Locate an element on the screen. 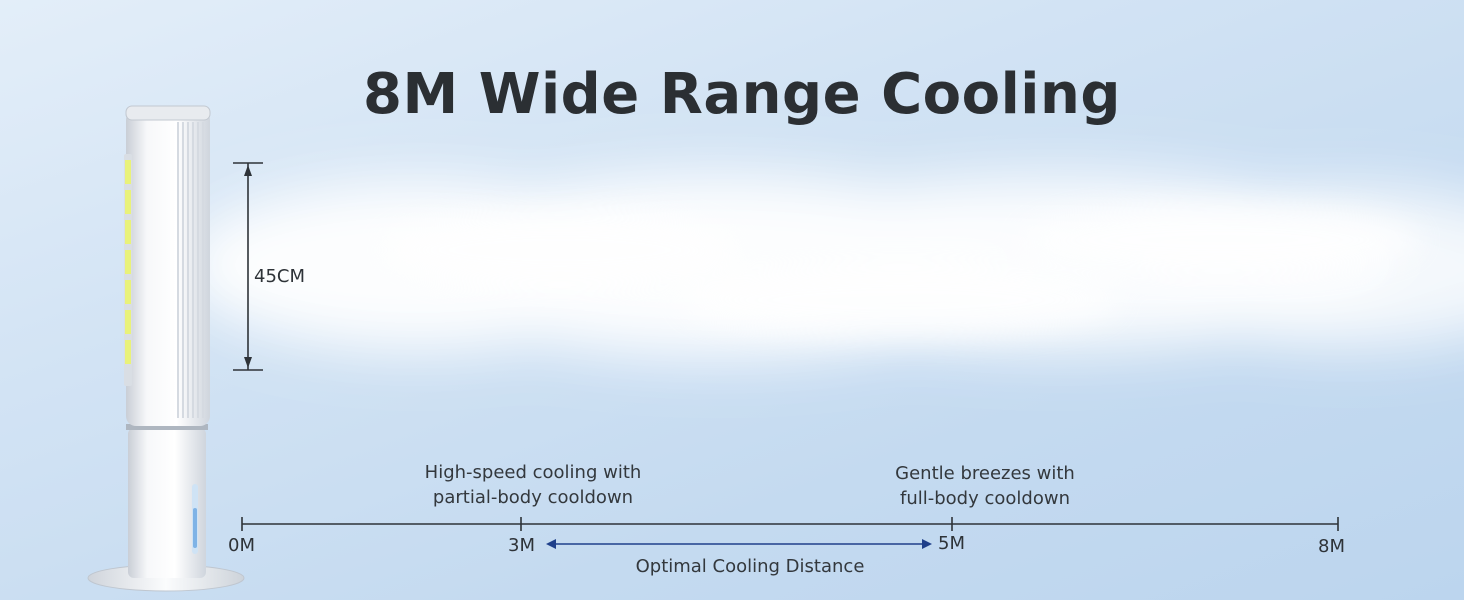  optimal-distance-label: Optimal Cooling Distance is located at coordinates (750, 566).